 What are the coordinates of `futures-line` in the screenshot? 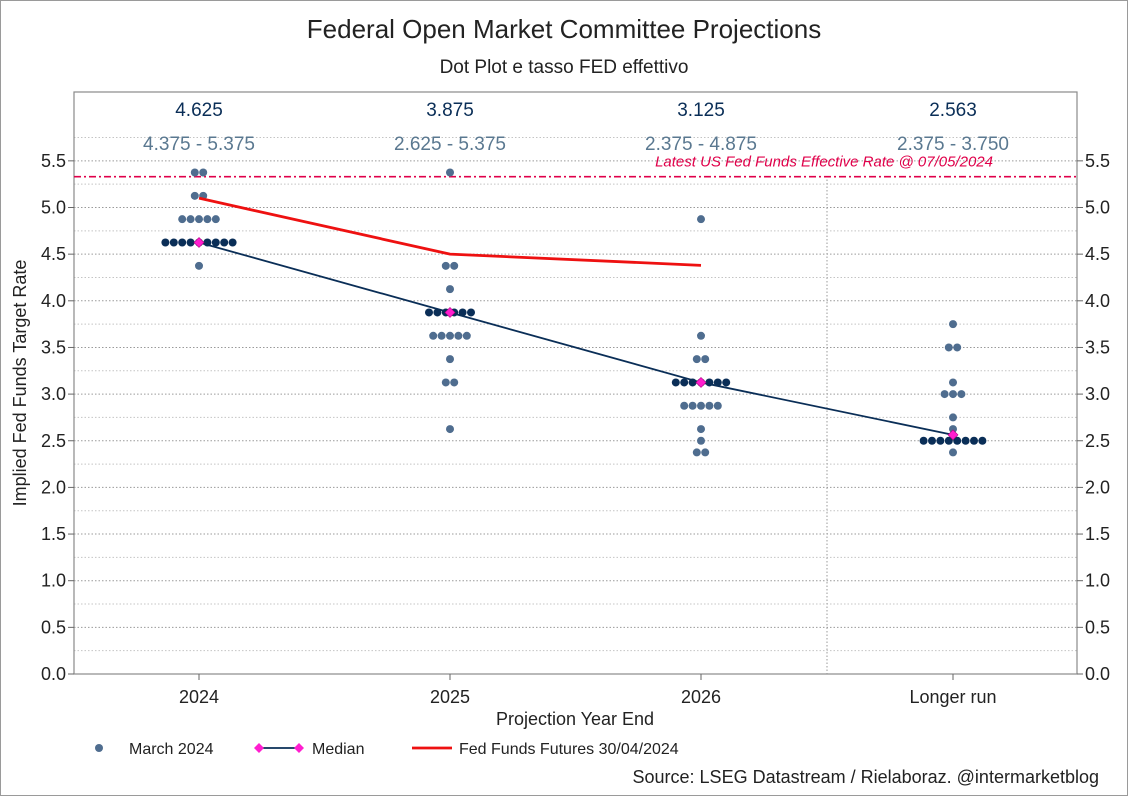 It's located at (450, 231).